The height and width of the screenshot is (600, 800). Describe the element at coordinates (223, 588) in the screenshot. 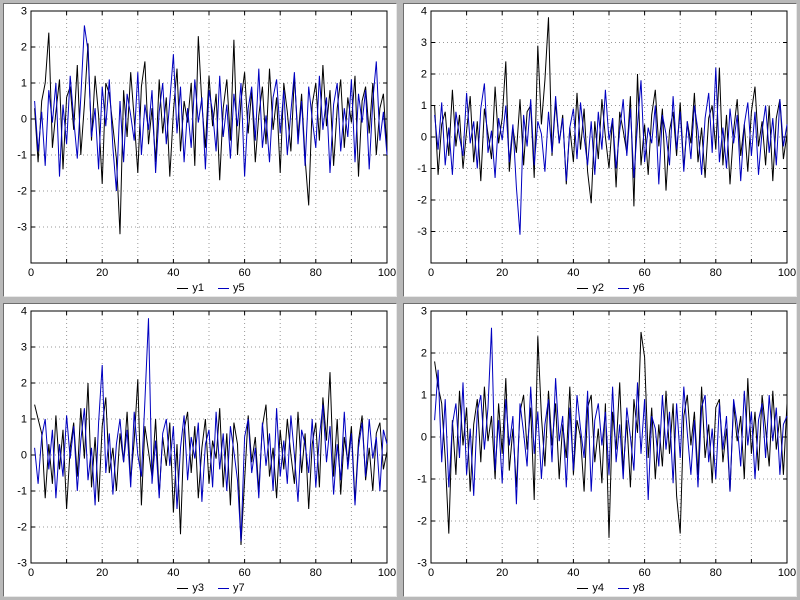

I see `legend-dash-y7` at that location.